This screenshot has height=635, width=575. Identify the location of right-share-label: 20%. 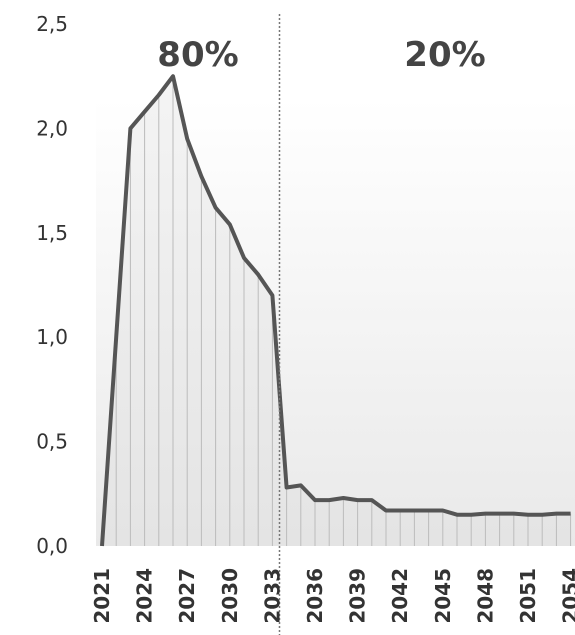
(444, 55).